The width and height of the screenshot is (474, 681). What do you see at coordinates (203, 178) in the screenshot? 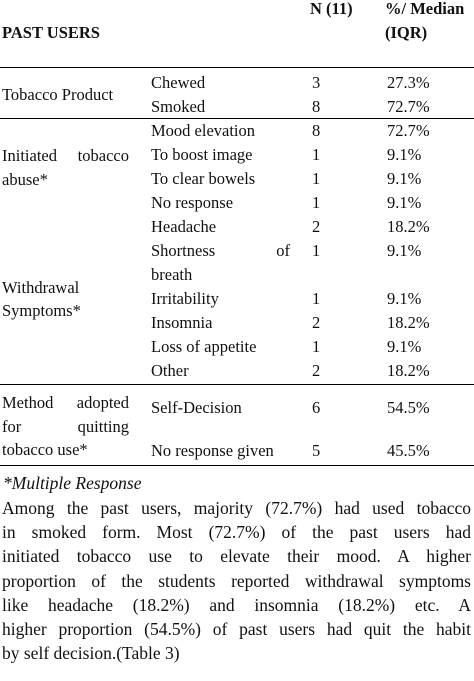
I see `row-item: To clear bowels` at bounding box center [203, 178].